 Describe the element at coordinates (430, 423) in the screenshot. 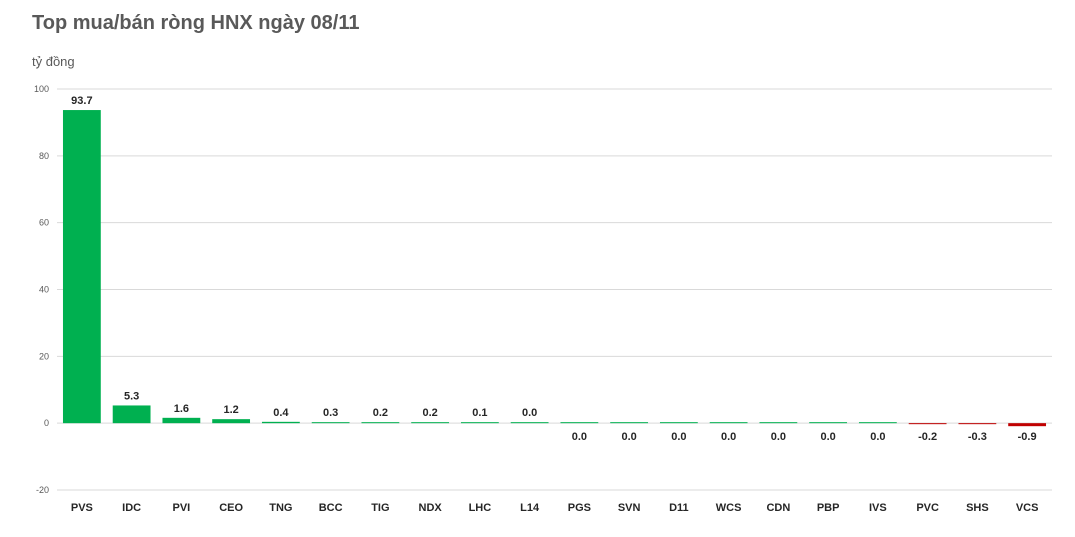

I see `bar-ndx` at that location.